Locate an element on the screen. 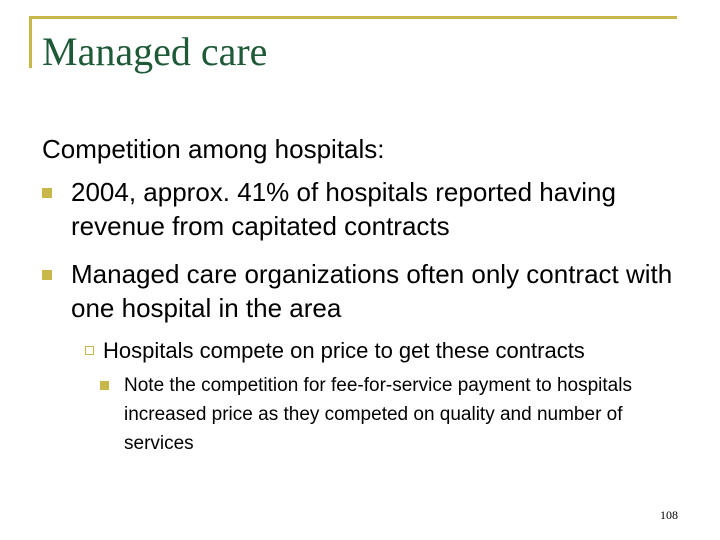 This screenshot has width=720, height=540. intro-text: Competition among hospitals: is located at coordinates (213, 149).